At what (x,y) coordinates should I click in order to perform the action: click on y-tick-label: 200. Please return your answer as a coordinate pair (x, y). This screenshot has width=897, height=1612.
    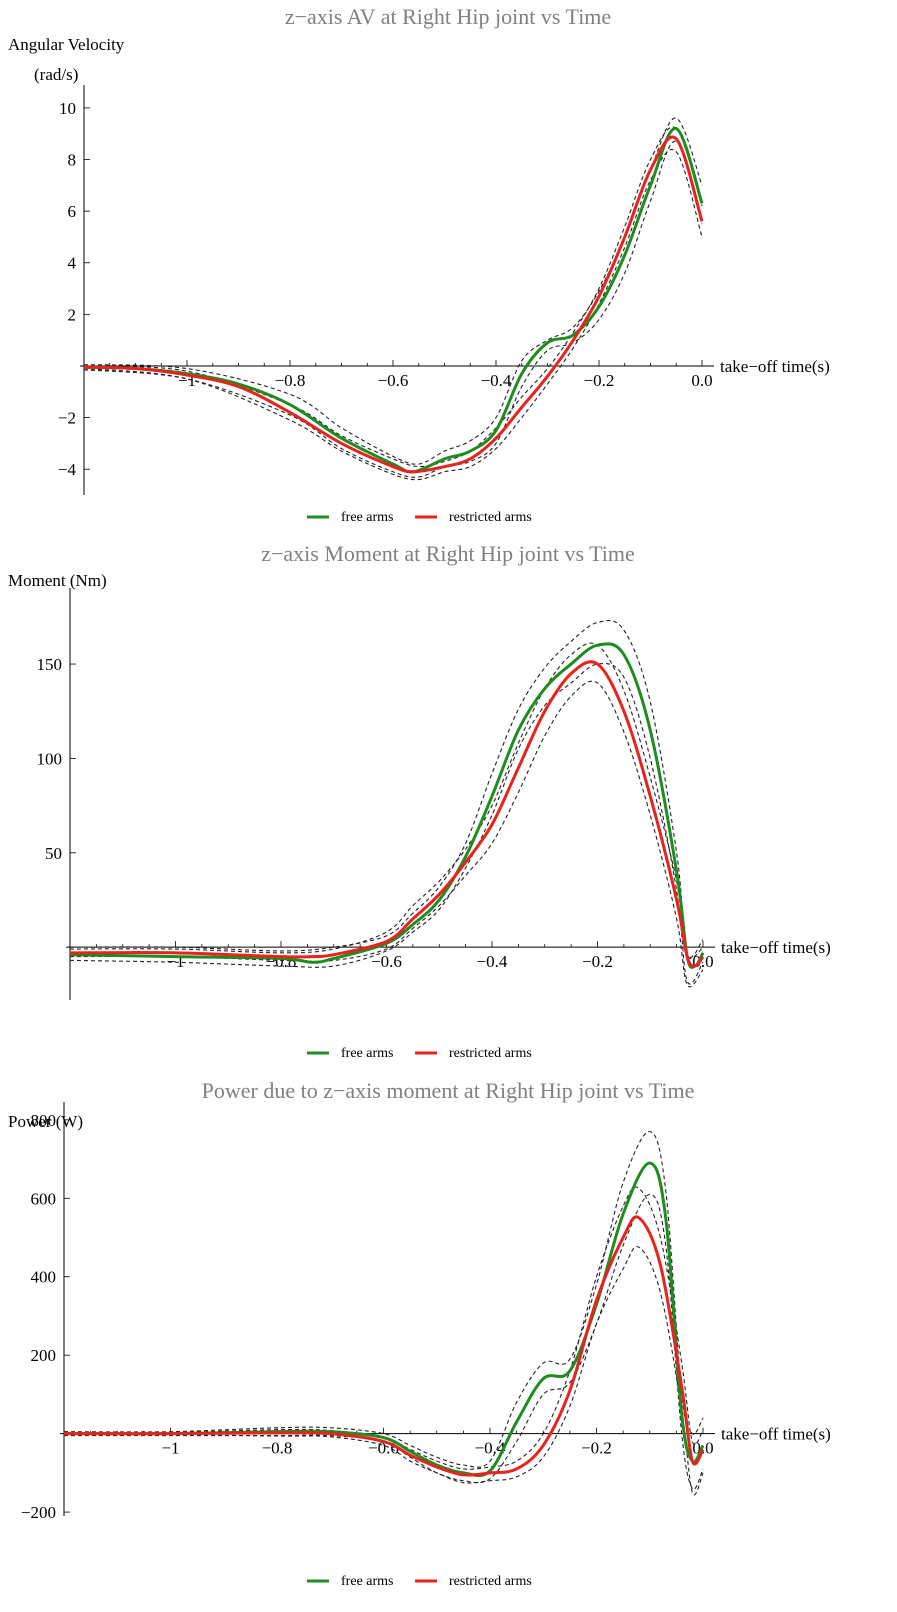
    Looking at the image, I should click on (44, 1355).